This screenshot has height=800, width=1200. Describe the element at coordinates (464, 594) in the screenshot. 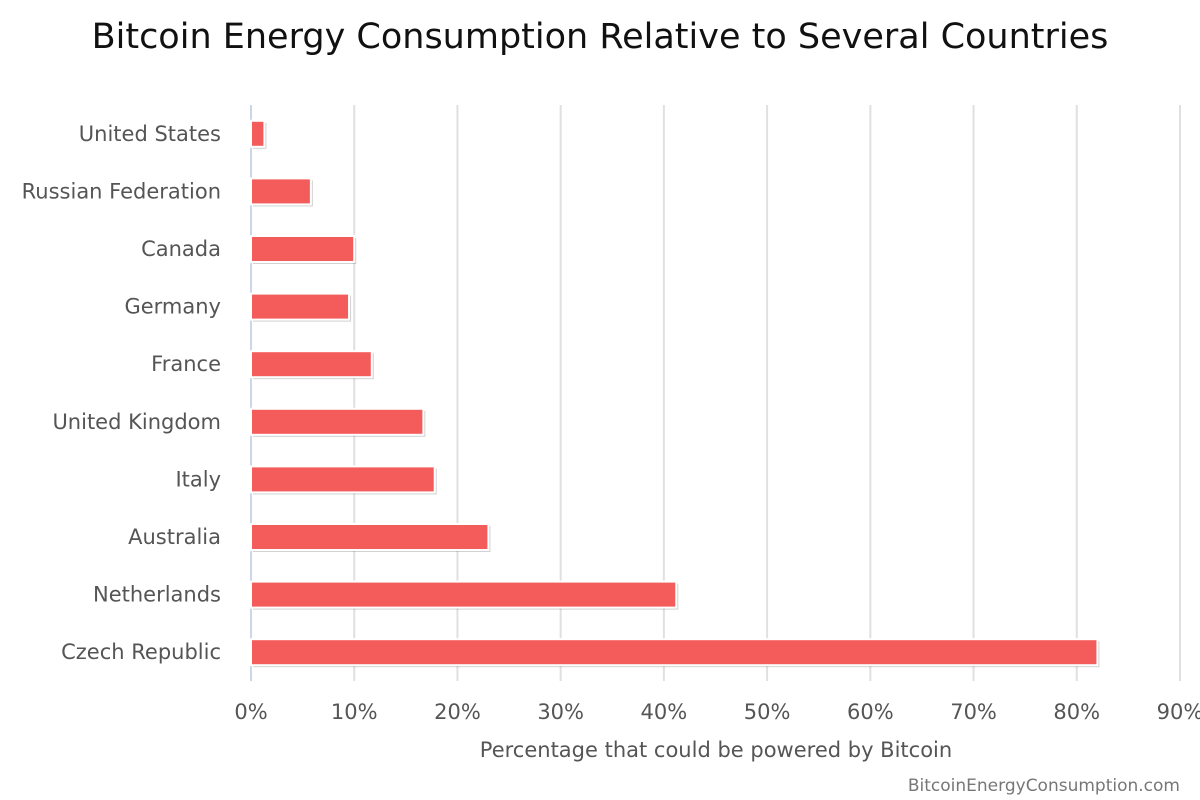

I see `bar-netherlands` at that location.